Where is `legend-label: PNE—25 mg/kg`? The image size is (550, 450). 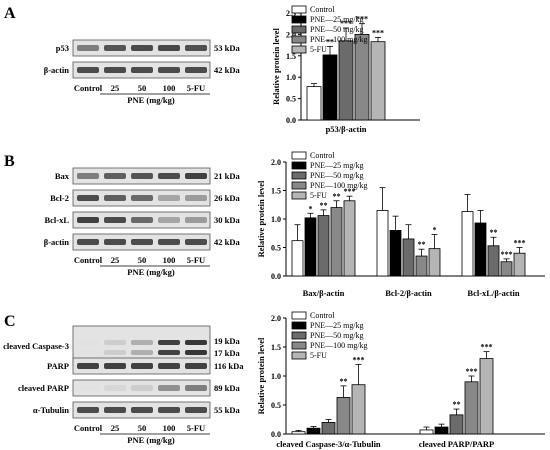
legend-label: PNE—25 mg/kg is located at coordinates (337, 165).